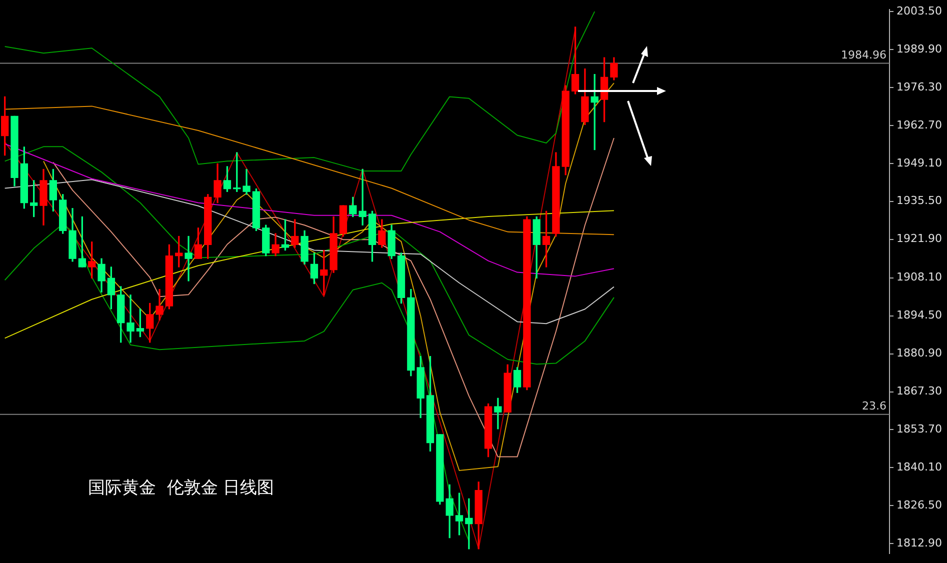 Image resolution: width=947 pixels, height=563 pixels. I want to click on y-tick-label: 1880.90, so click(919, 353).